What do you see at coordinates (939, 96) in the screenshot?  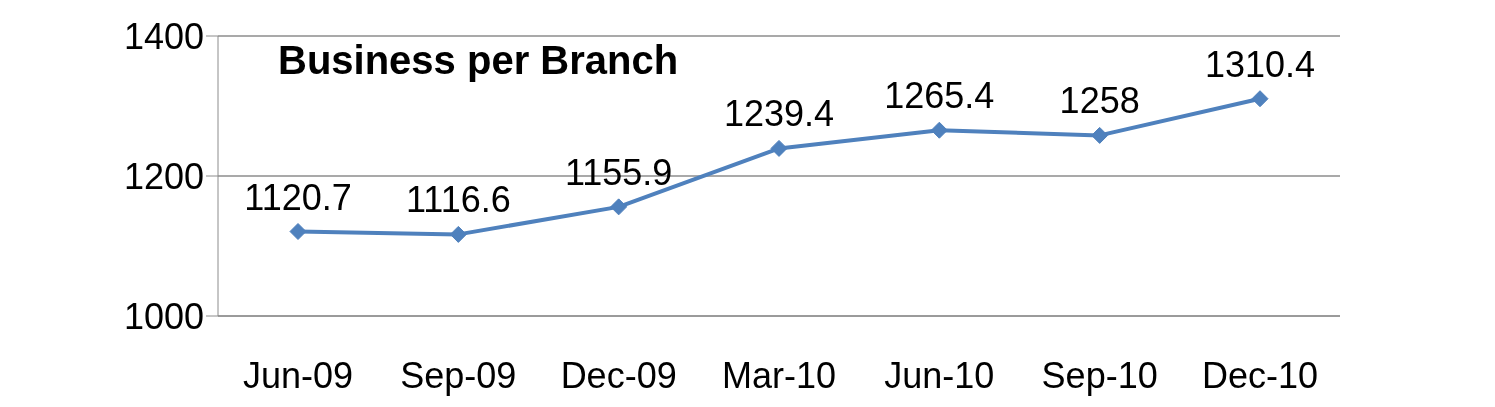 I see `data-label: 1265.4` at bounding box center [939, 96].